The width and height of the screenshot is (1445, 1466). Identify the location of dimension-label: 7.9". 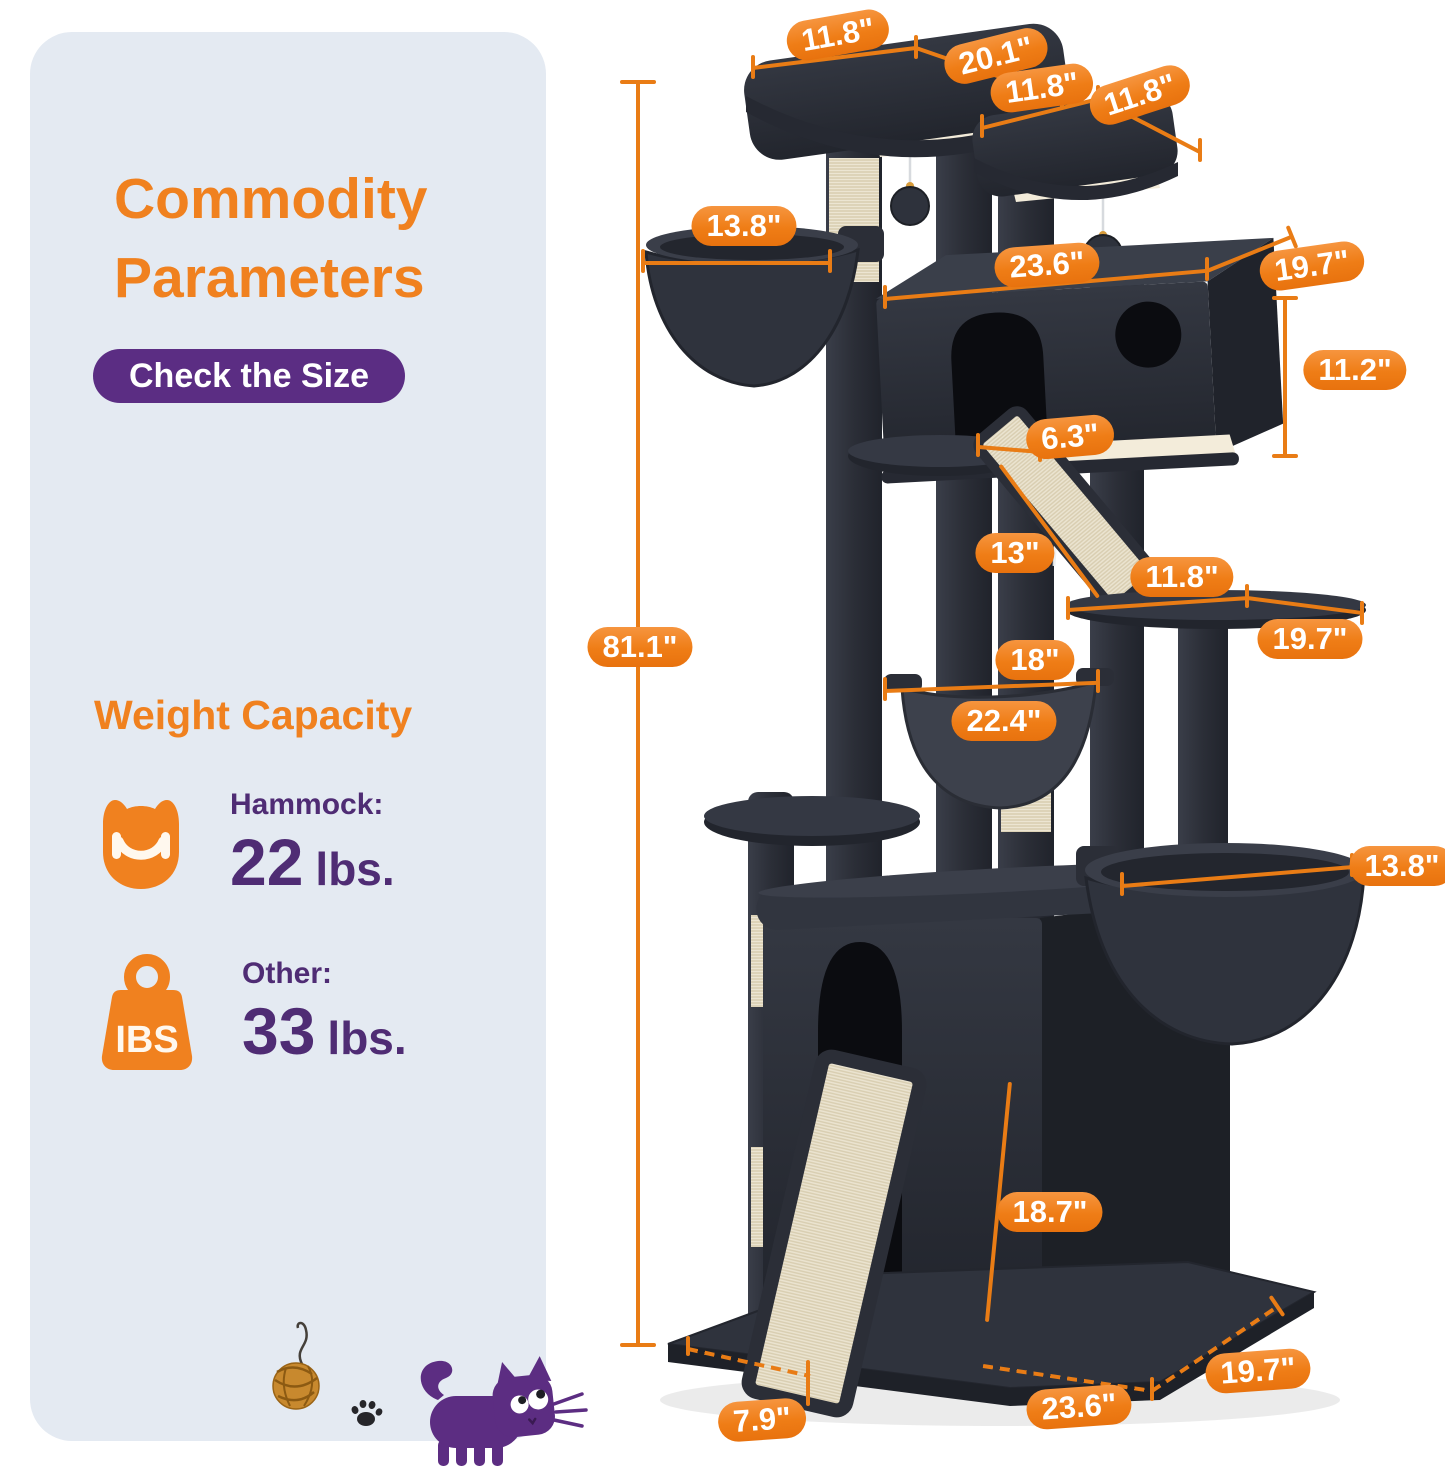
(762, 1420).